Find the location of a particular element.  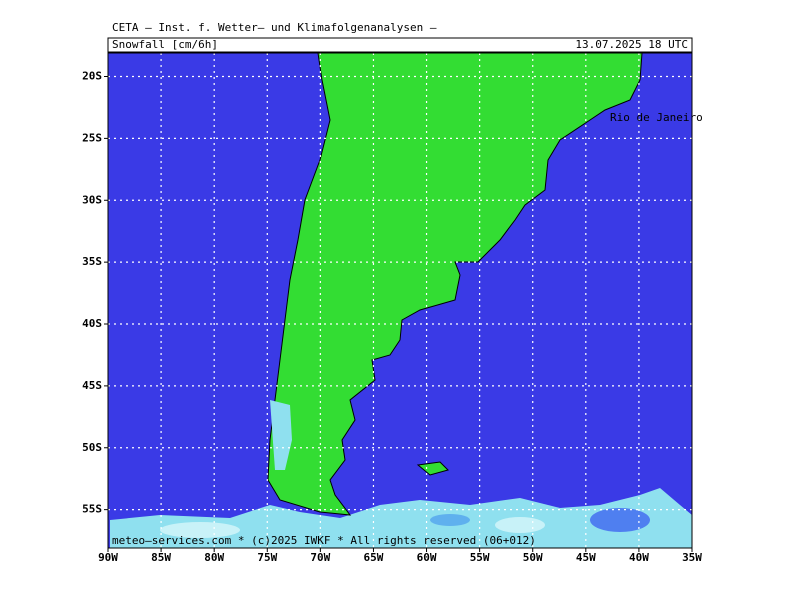

lon-tick-label: 85W is located at coordinates (161, 557).